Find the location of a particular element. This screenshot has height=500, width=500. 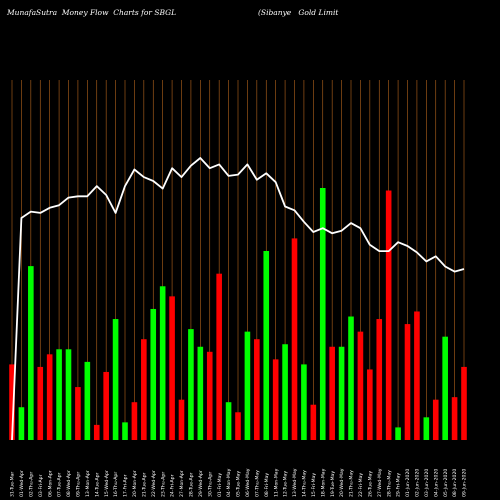

x-tick-label: 04-Mon-May is located at coordinates (229, 482).